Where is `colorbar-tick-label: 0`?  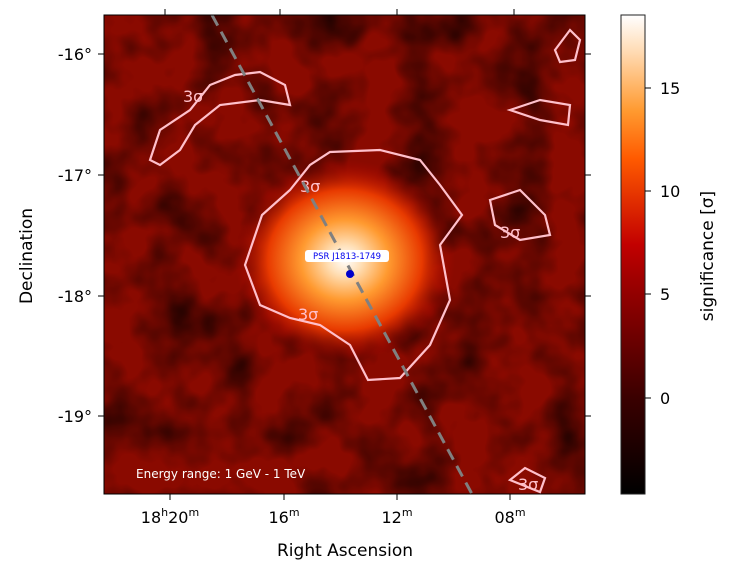
colorbar-tick-label: 0 is located at coordinates (665, 398).